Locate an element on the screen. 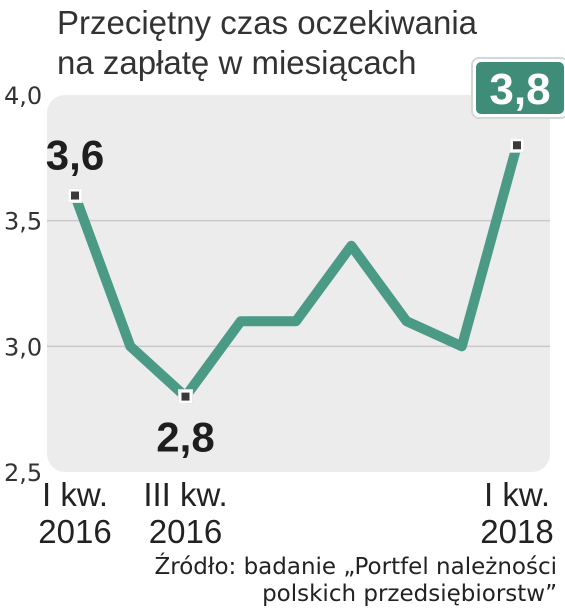  source-note: Źródło: badanie „Portfel należności is located at coordinates (356, 566).